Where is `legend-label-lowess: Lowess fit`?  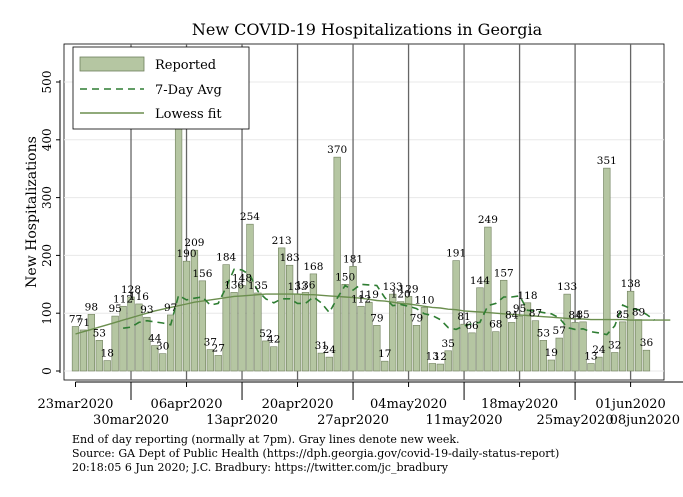
legend-label-lowess: Lowess fit is located at coordinates (188, 114).